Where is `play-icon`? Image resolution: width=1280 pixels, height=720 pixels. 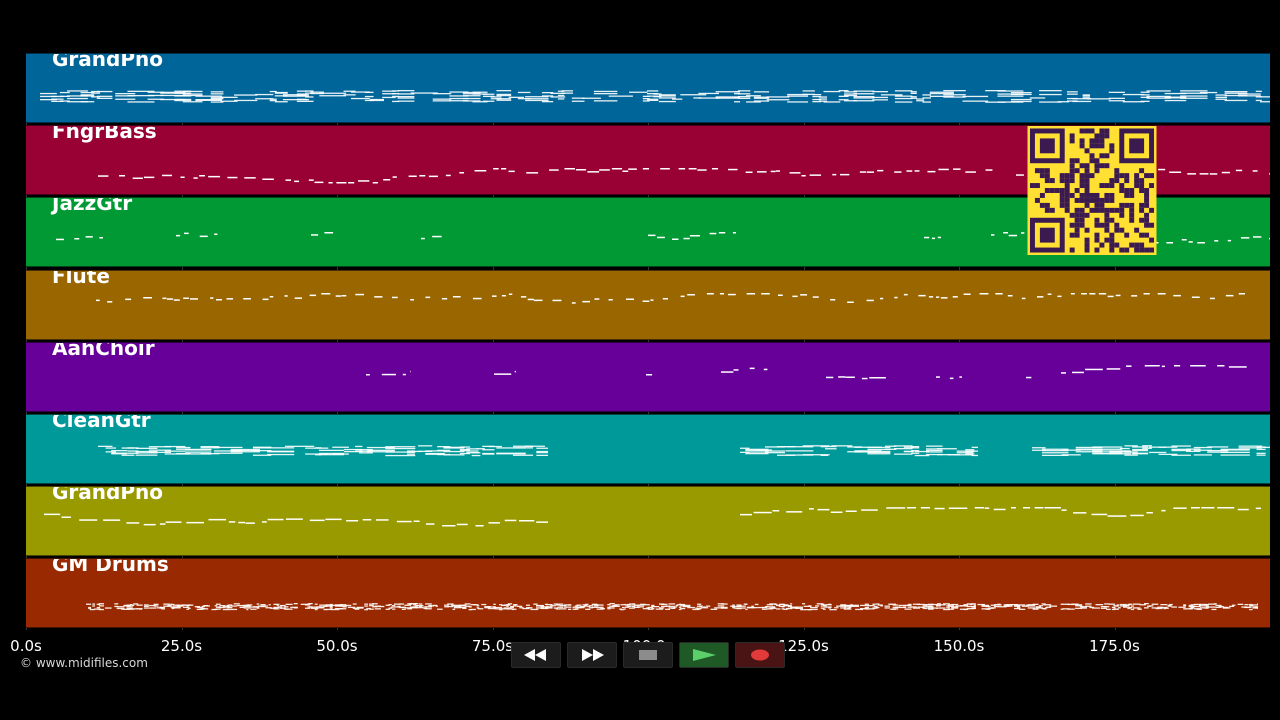 play-icon is located at coordinates (704, 655).